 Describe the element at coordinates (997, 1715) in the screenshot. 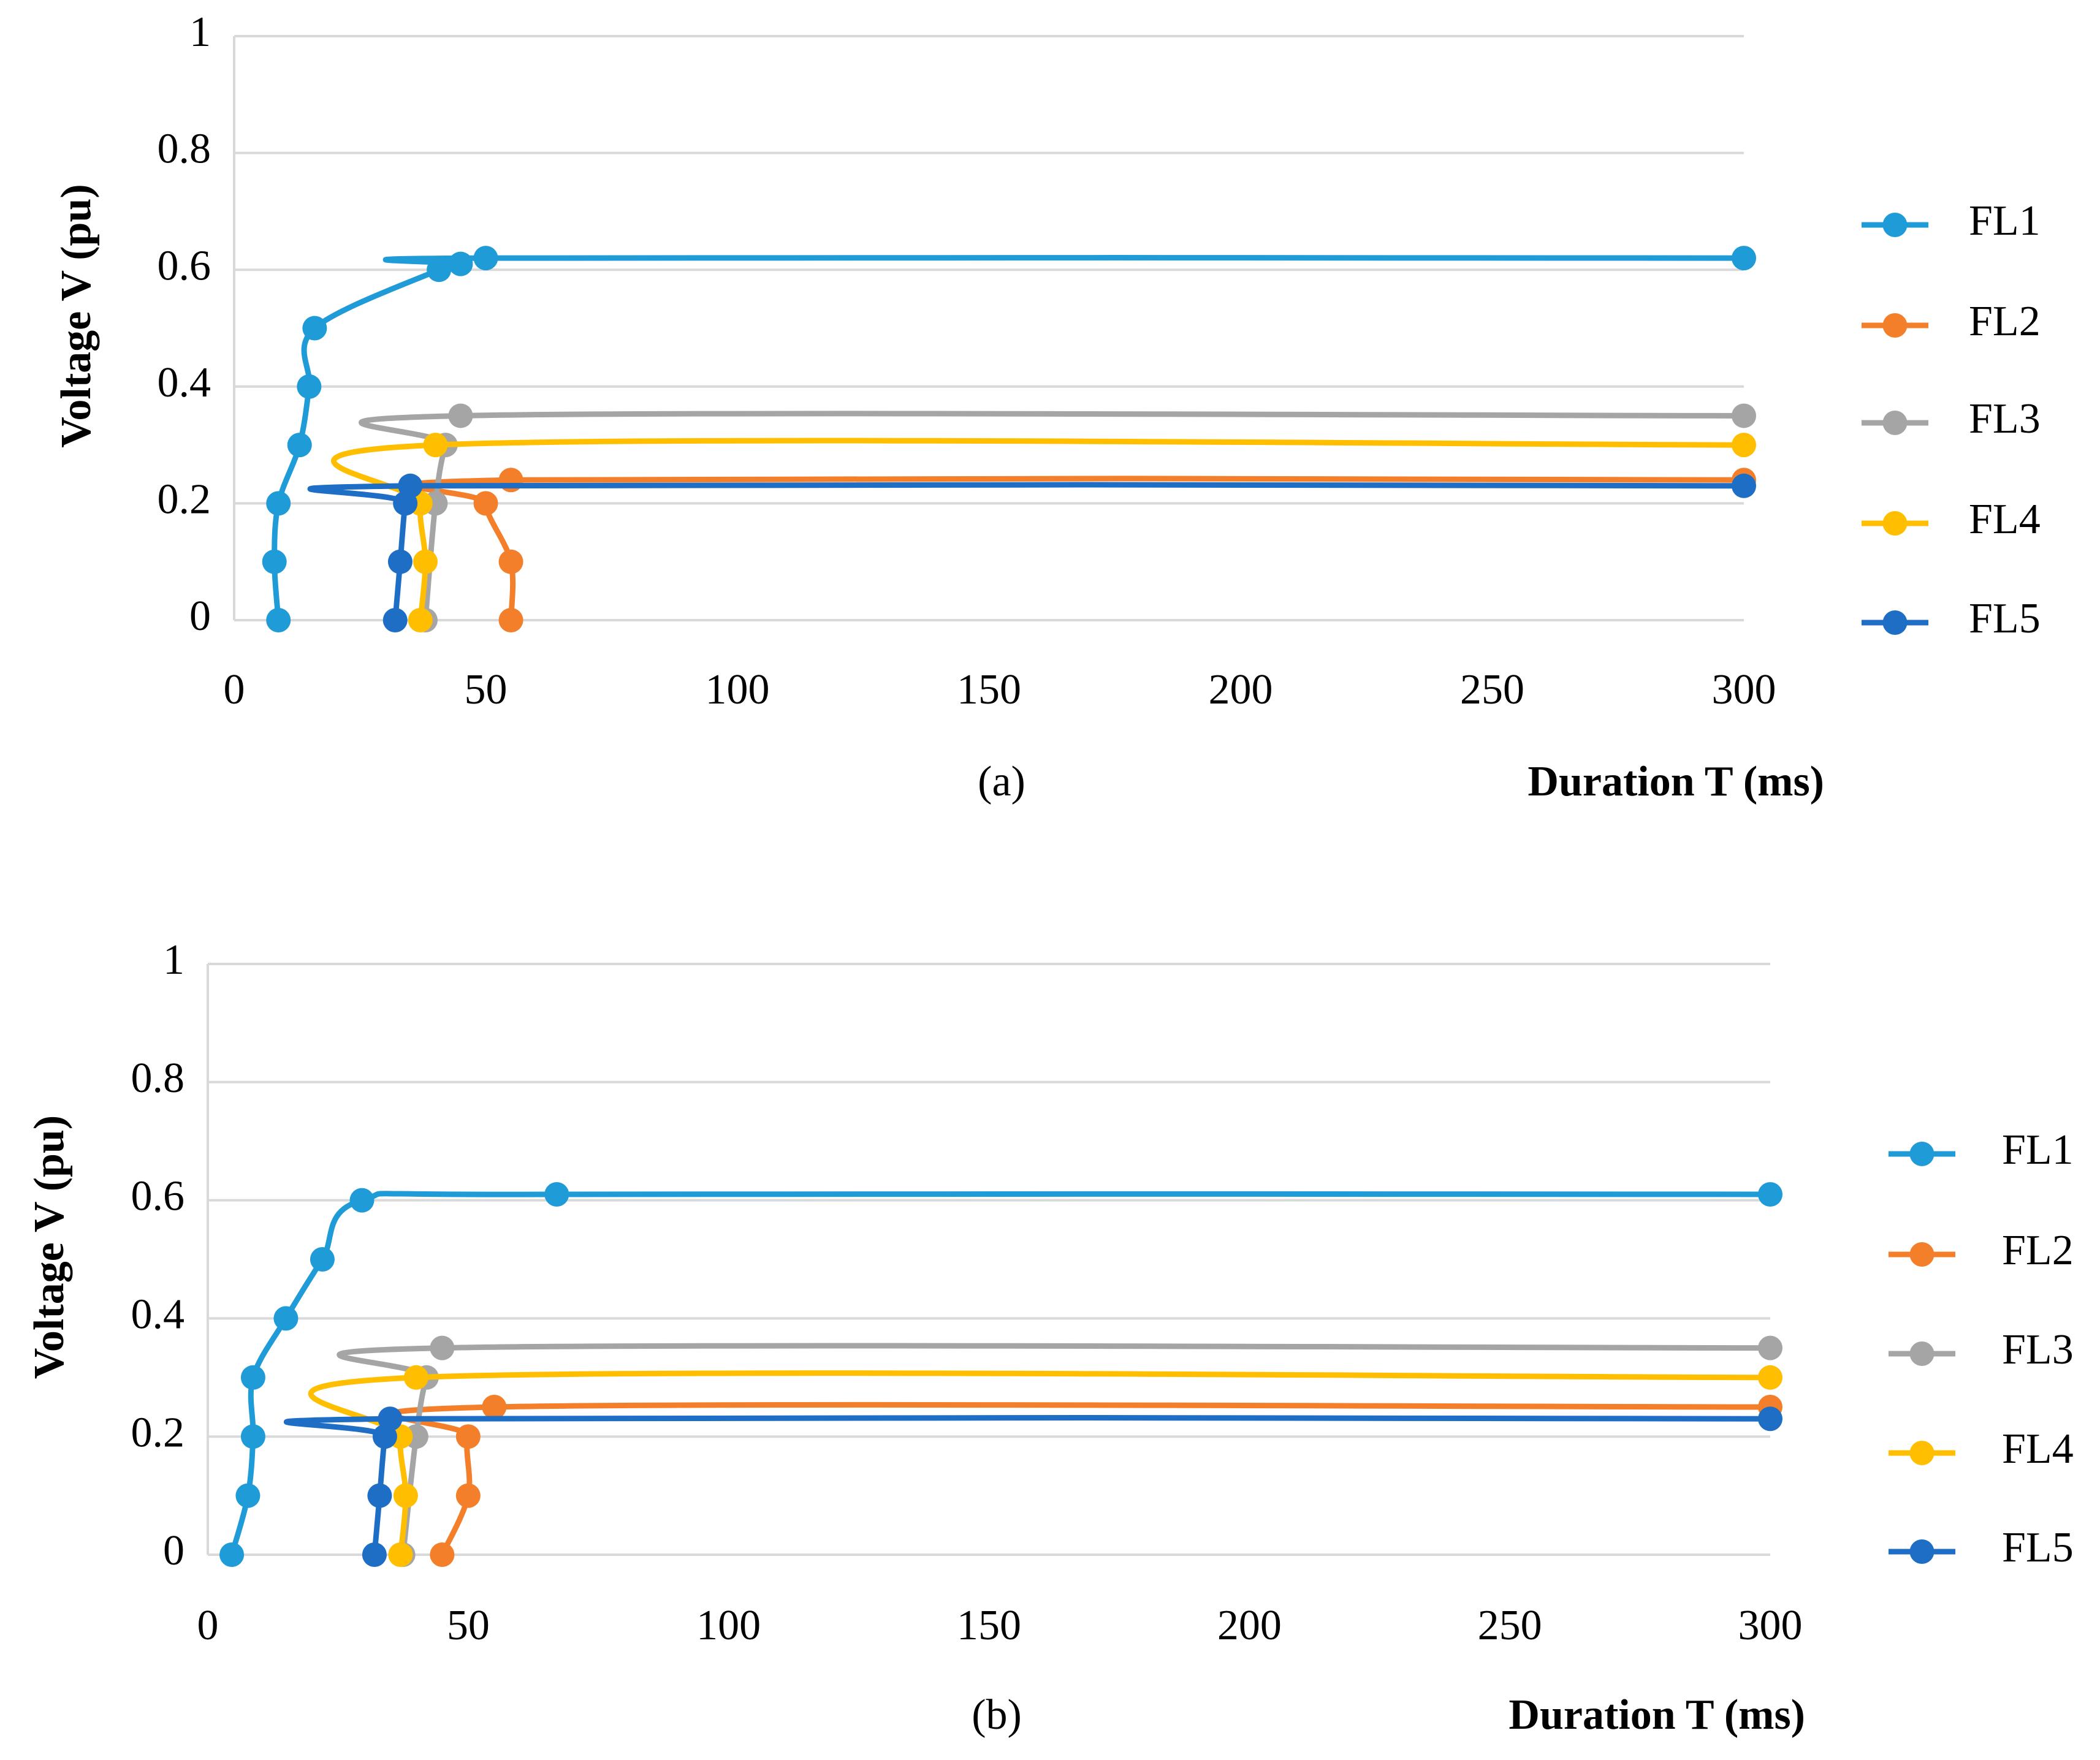

I see `caption: (b)` at that location.